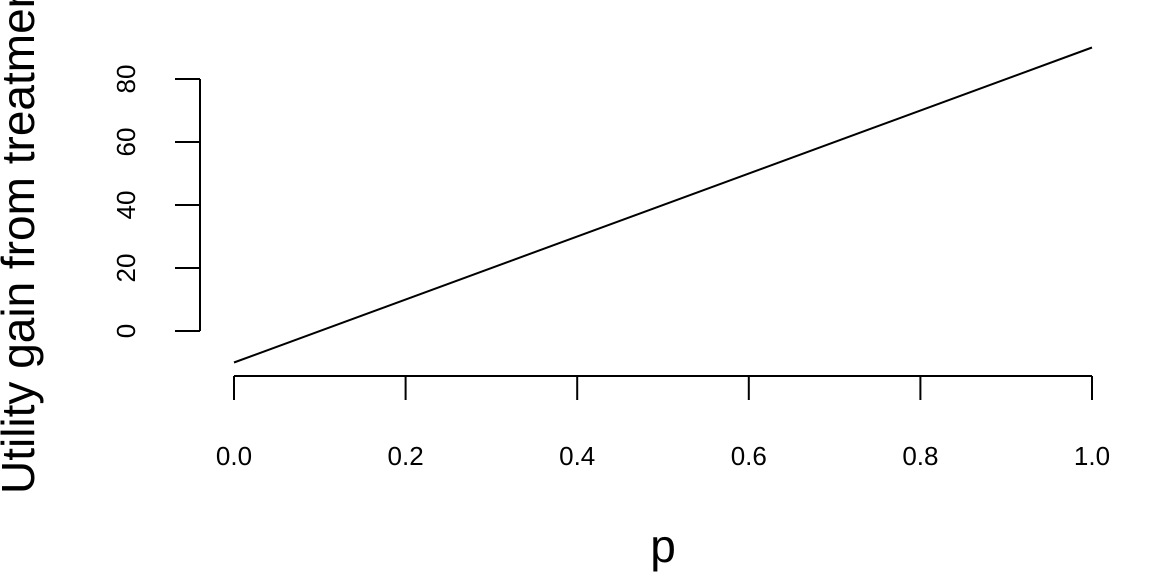 Image resolution: width=1152 pixels, height=576 pixels. Describe the element at coordinates (126, 142) in the screenshot. I see `y-tick-label: 60` at that location.